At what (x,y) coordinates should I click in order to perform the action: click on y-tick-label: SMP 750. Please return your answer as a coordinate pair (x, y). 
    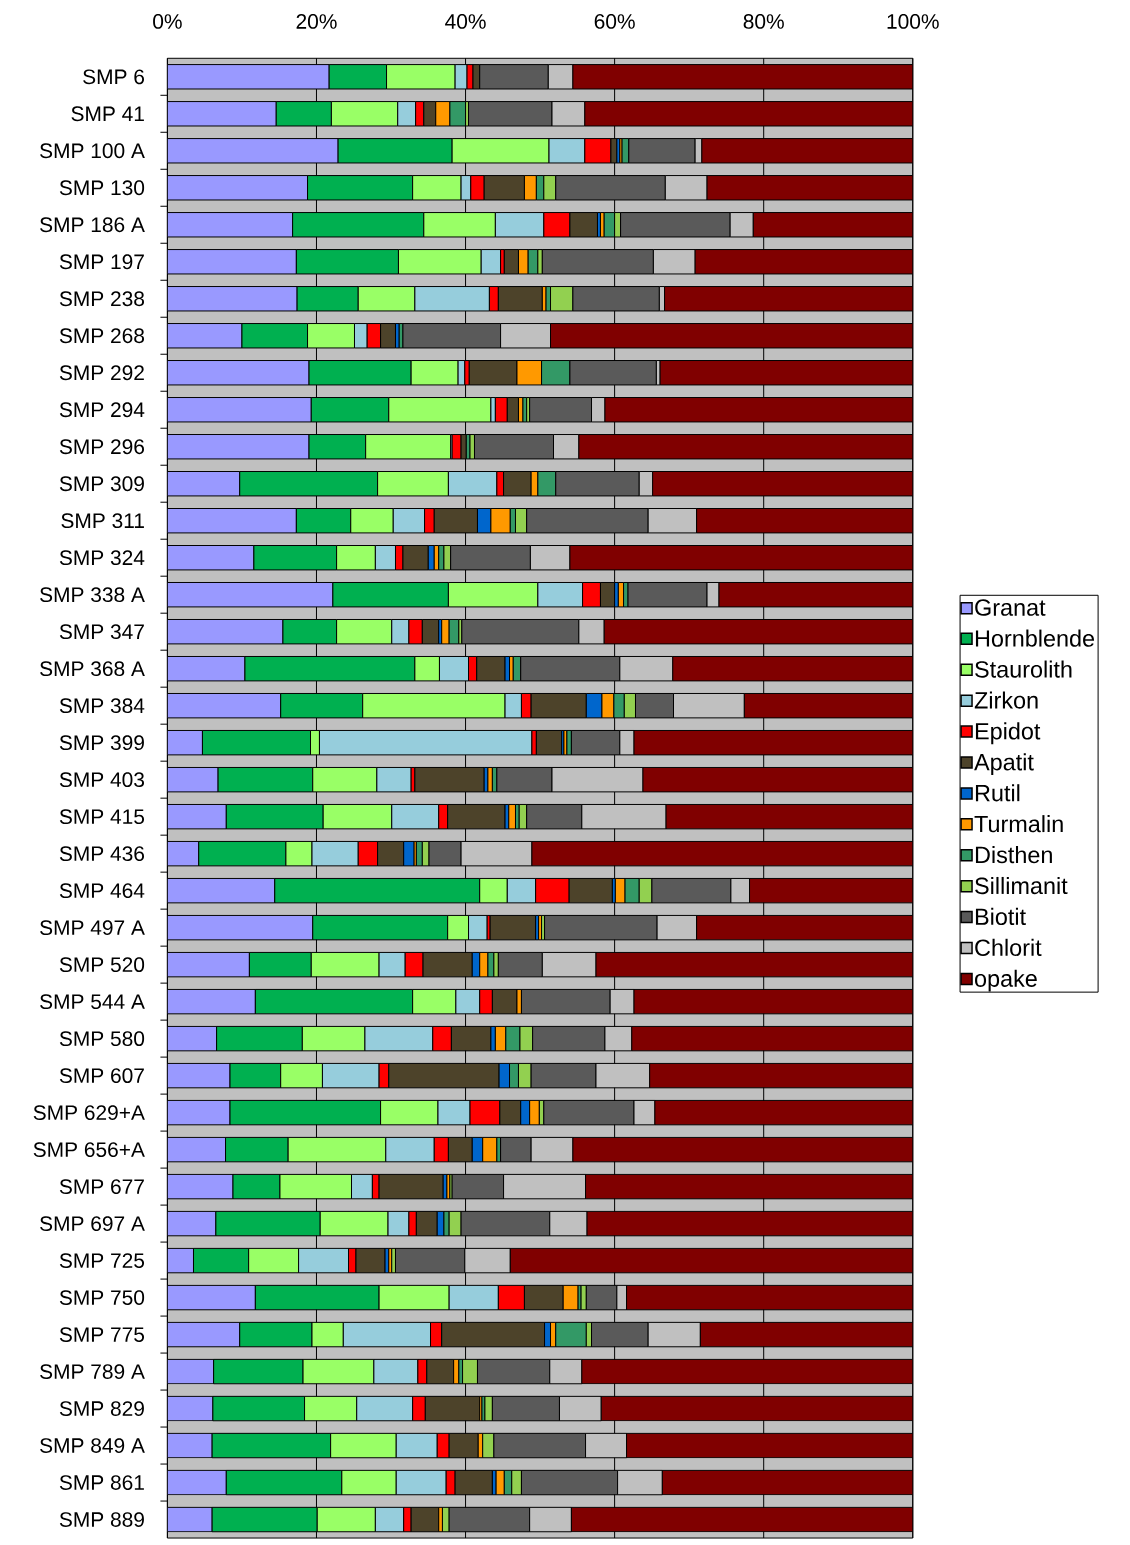
    Looking at the image, I should click on (102, 1297).